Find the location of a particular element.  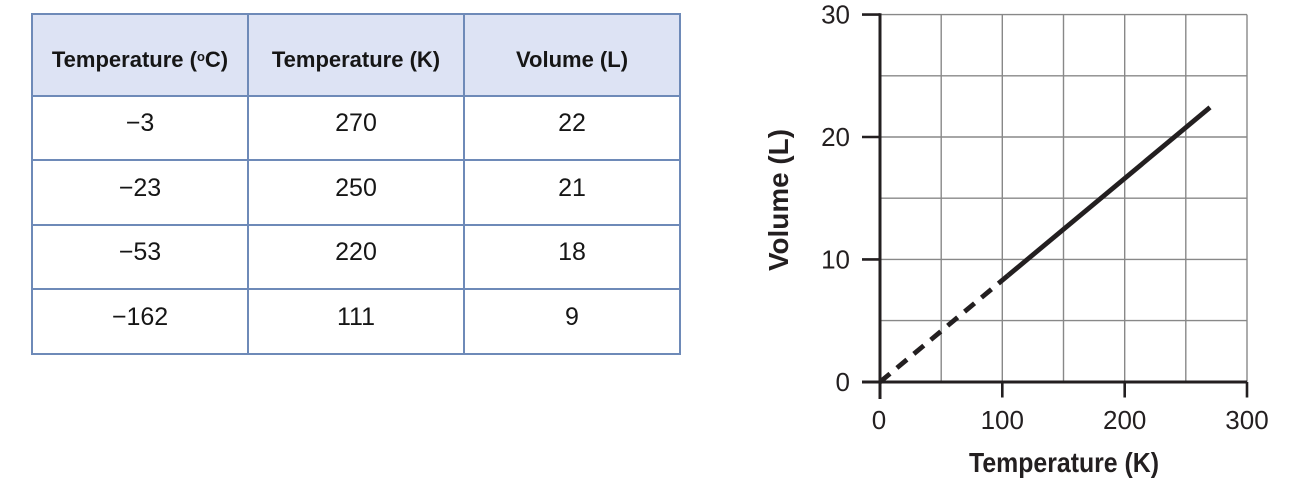

svg-text: 200 is located at coordinates (1124, 420).